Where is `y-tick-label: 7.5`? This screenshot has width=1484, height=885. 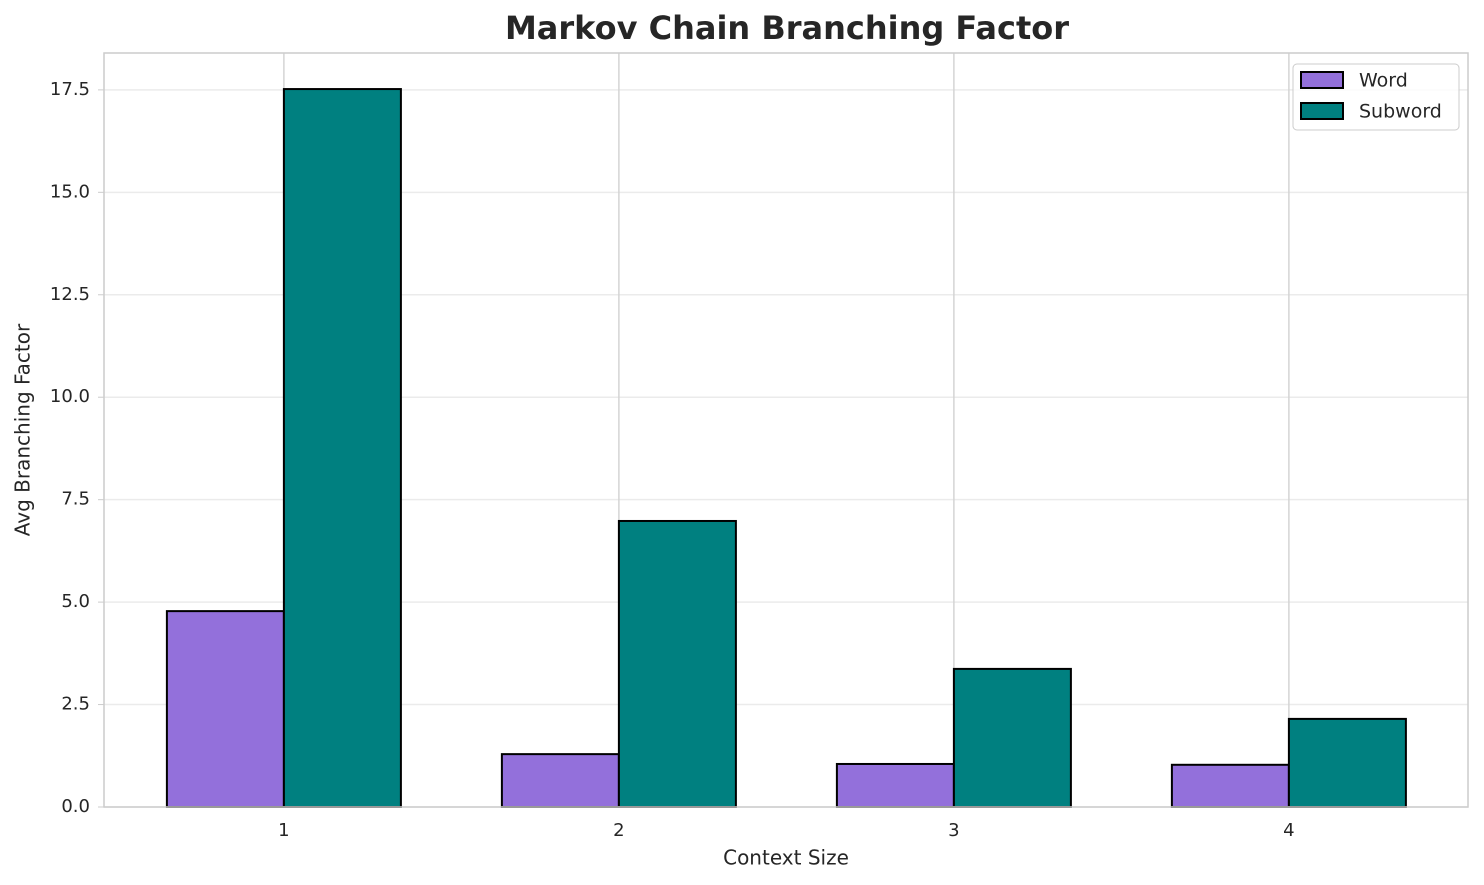
y-tick-label: 7.5 is located at coordinates (75, 499).